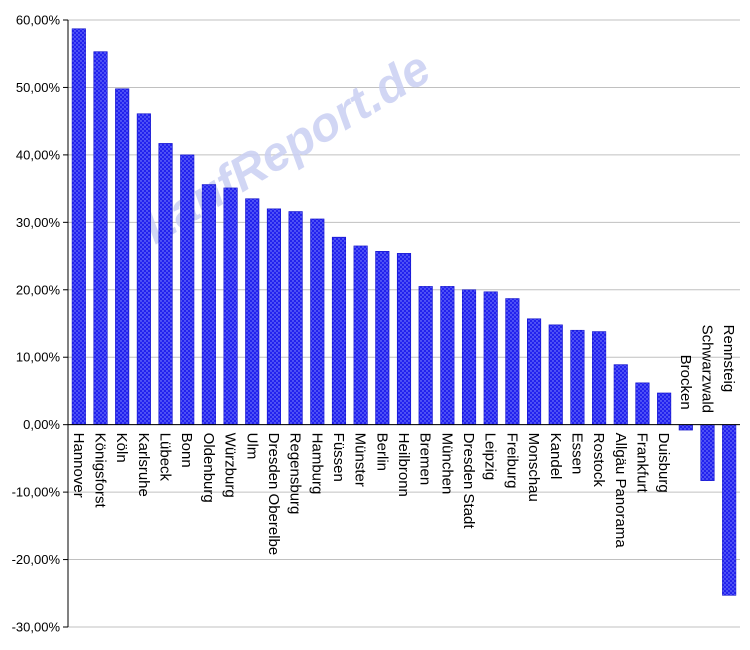  Describe the element at coordinates (230, 465) in the screenshot. I see `category-label: Würzburg` at that location.